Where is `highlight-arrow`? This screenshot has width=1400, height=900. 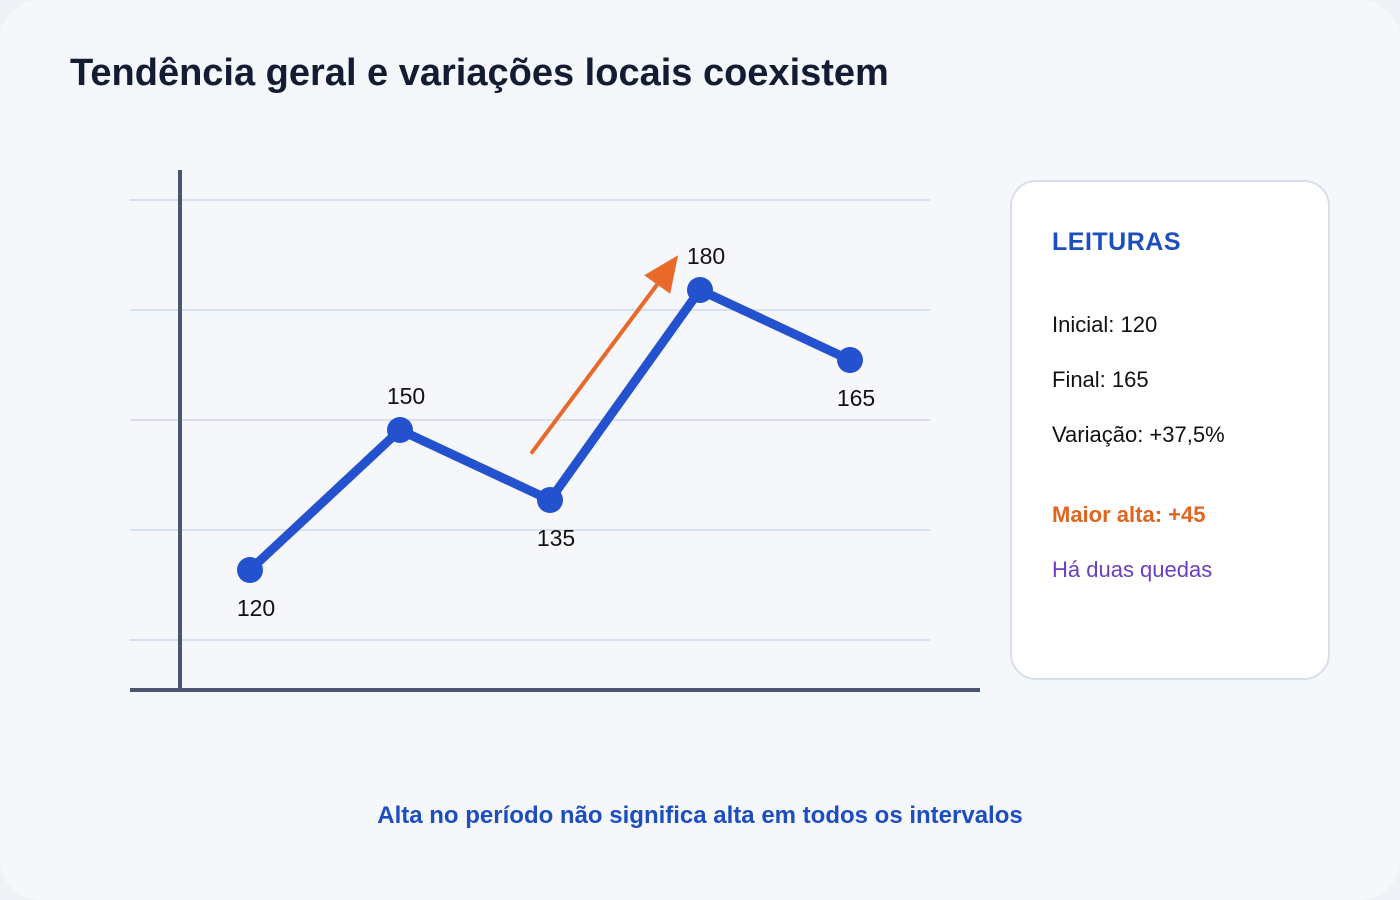
highlight-arrow is located at coordinates (604, 355).